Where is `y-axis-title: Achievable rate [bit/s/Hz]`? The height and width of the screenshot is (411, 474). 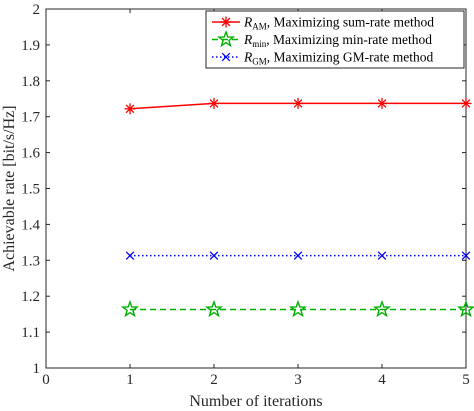
y-axis-title: Achievable rate [bit/s/Hz] is located at coordinates (9, 188).